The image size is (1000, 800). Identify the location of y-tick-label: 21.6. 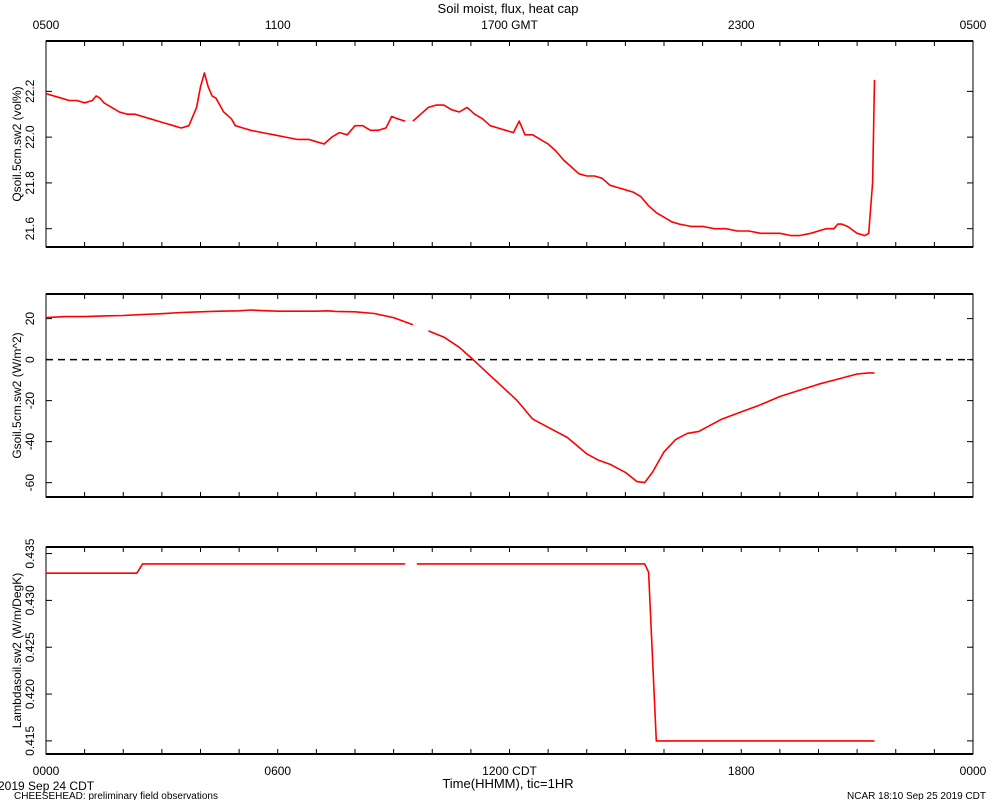
(30, 229).